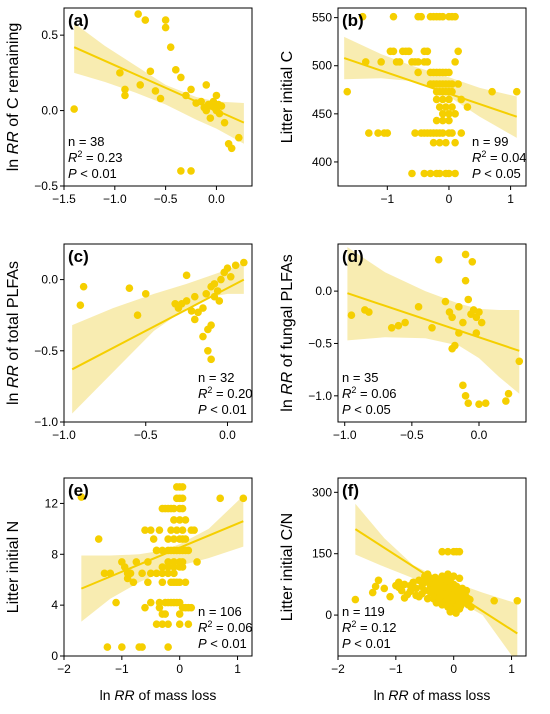 The image size is (550, 714). What do you see at coordinates (122, 669) in the screenshot?
I see `panel-e-xtick-label-1: −1` at bounding box center [122, 669].